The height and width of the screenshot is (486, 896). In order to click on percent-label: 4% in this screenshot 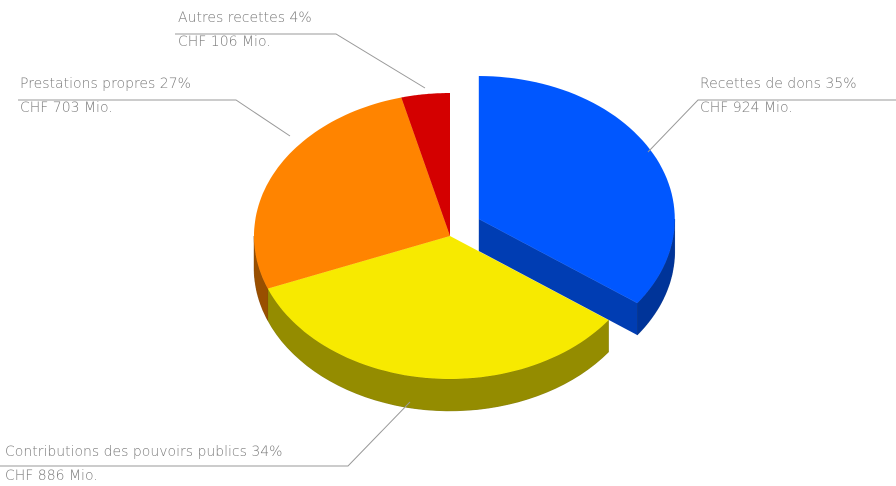, I will do `click(300, 18)`.